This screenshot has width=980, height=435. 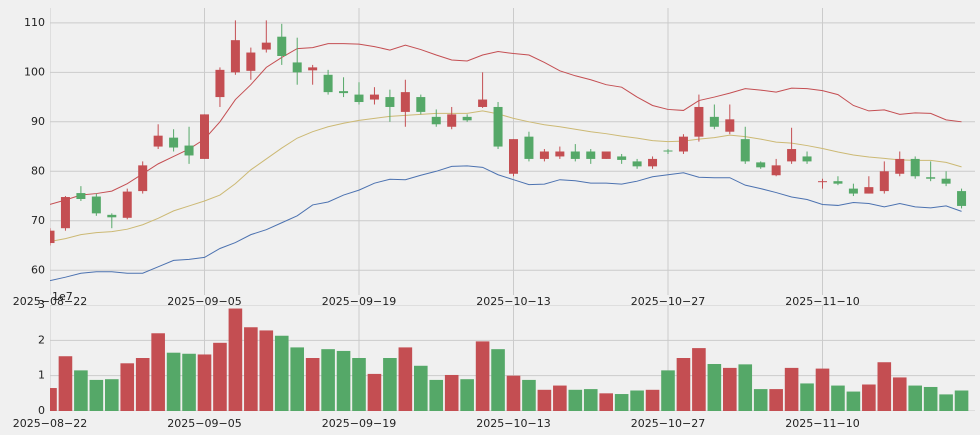 What do you see at coordinates (41, 375) in the screenshot?
I see `y-tick-label: 1` at bounding box center [41, 375].